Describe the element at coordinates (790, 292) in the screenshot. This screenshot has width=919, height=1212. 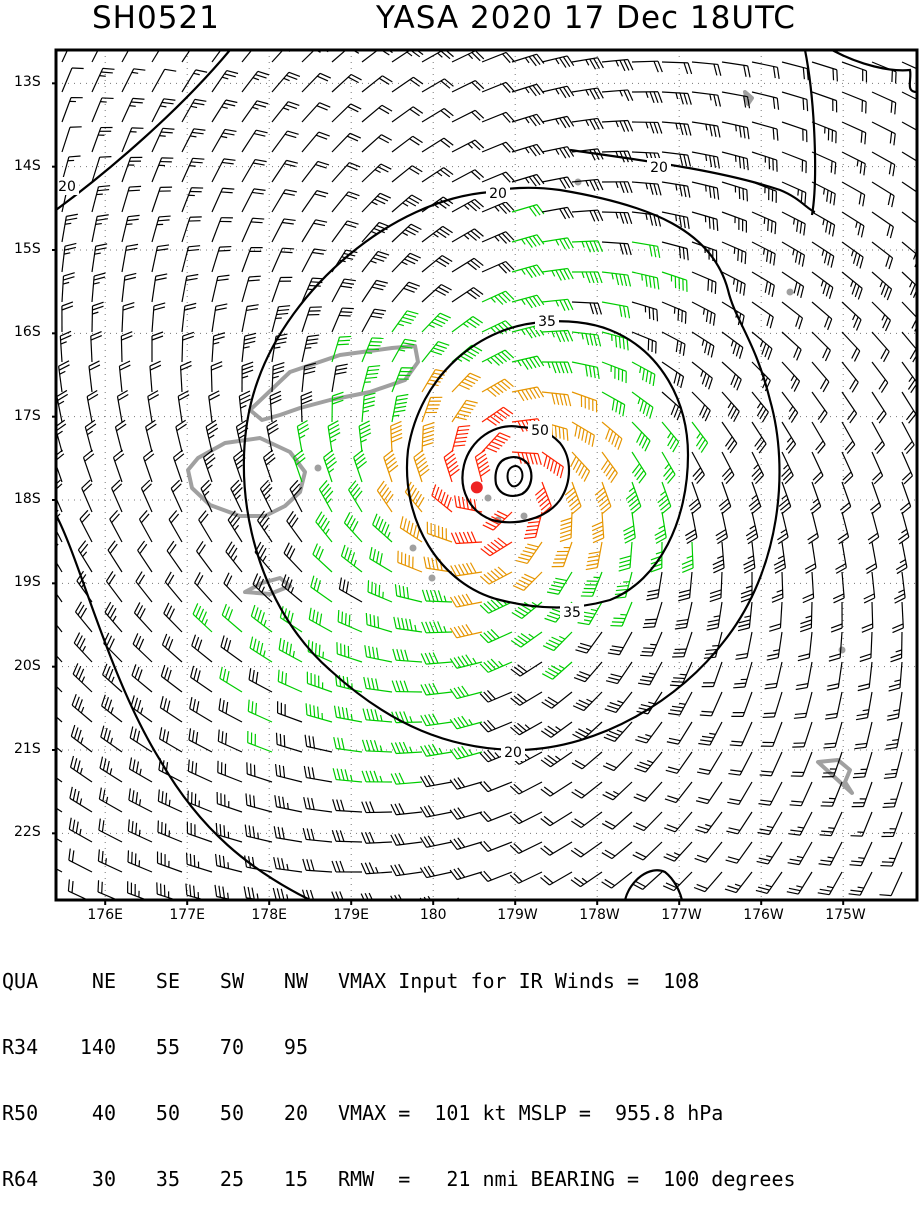
I see `island-dot` at that location.